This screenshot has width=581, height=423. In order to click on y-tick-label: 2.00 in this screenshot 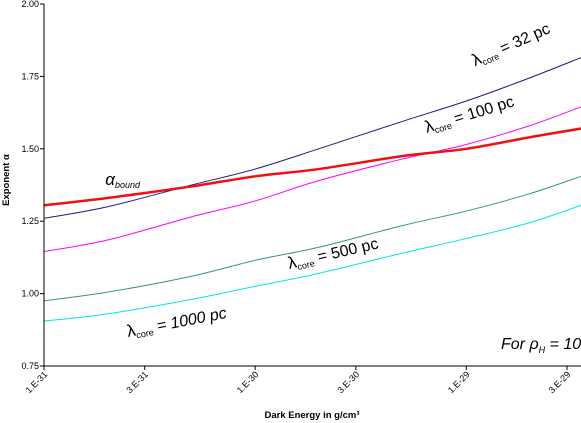, I will do `click(30, 4)`.